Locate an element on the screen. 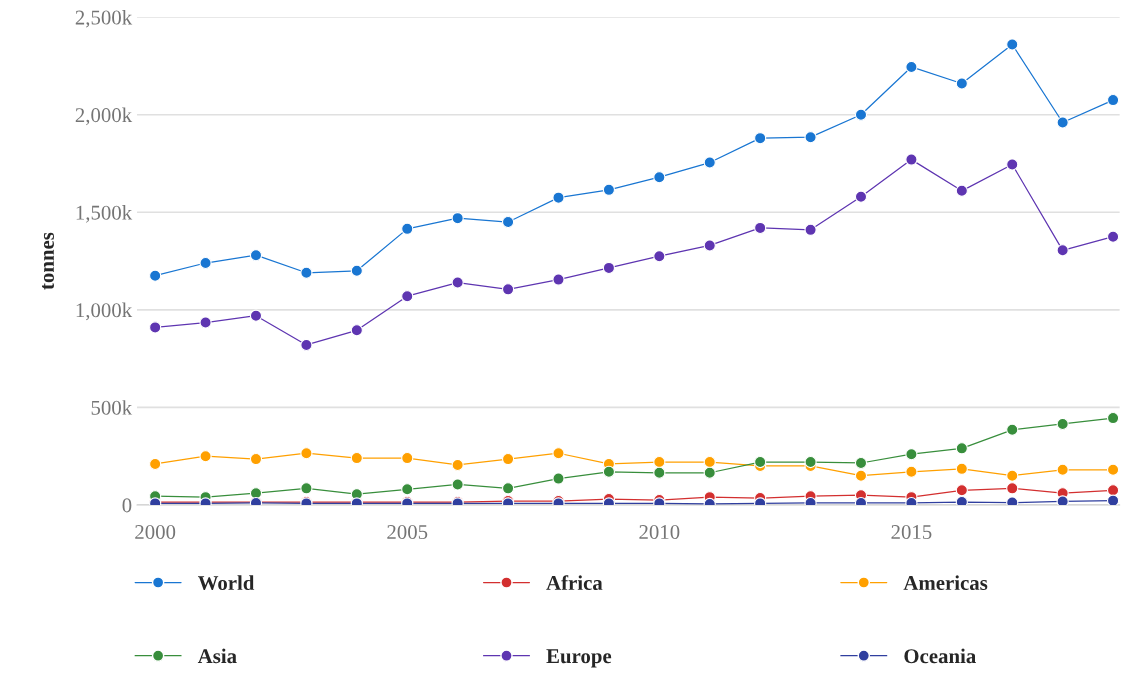  legend-label: Africa is located at coordinates (574, 583).